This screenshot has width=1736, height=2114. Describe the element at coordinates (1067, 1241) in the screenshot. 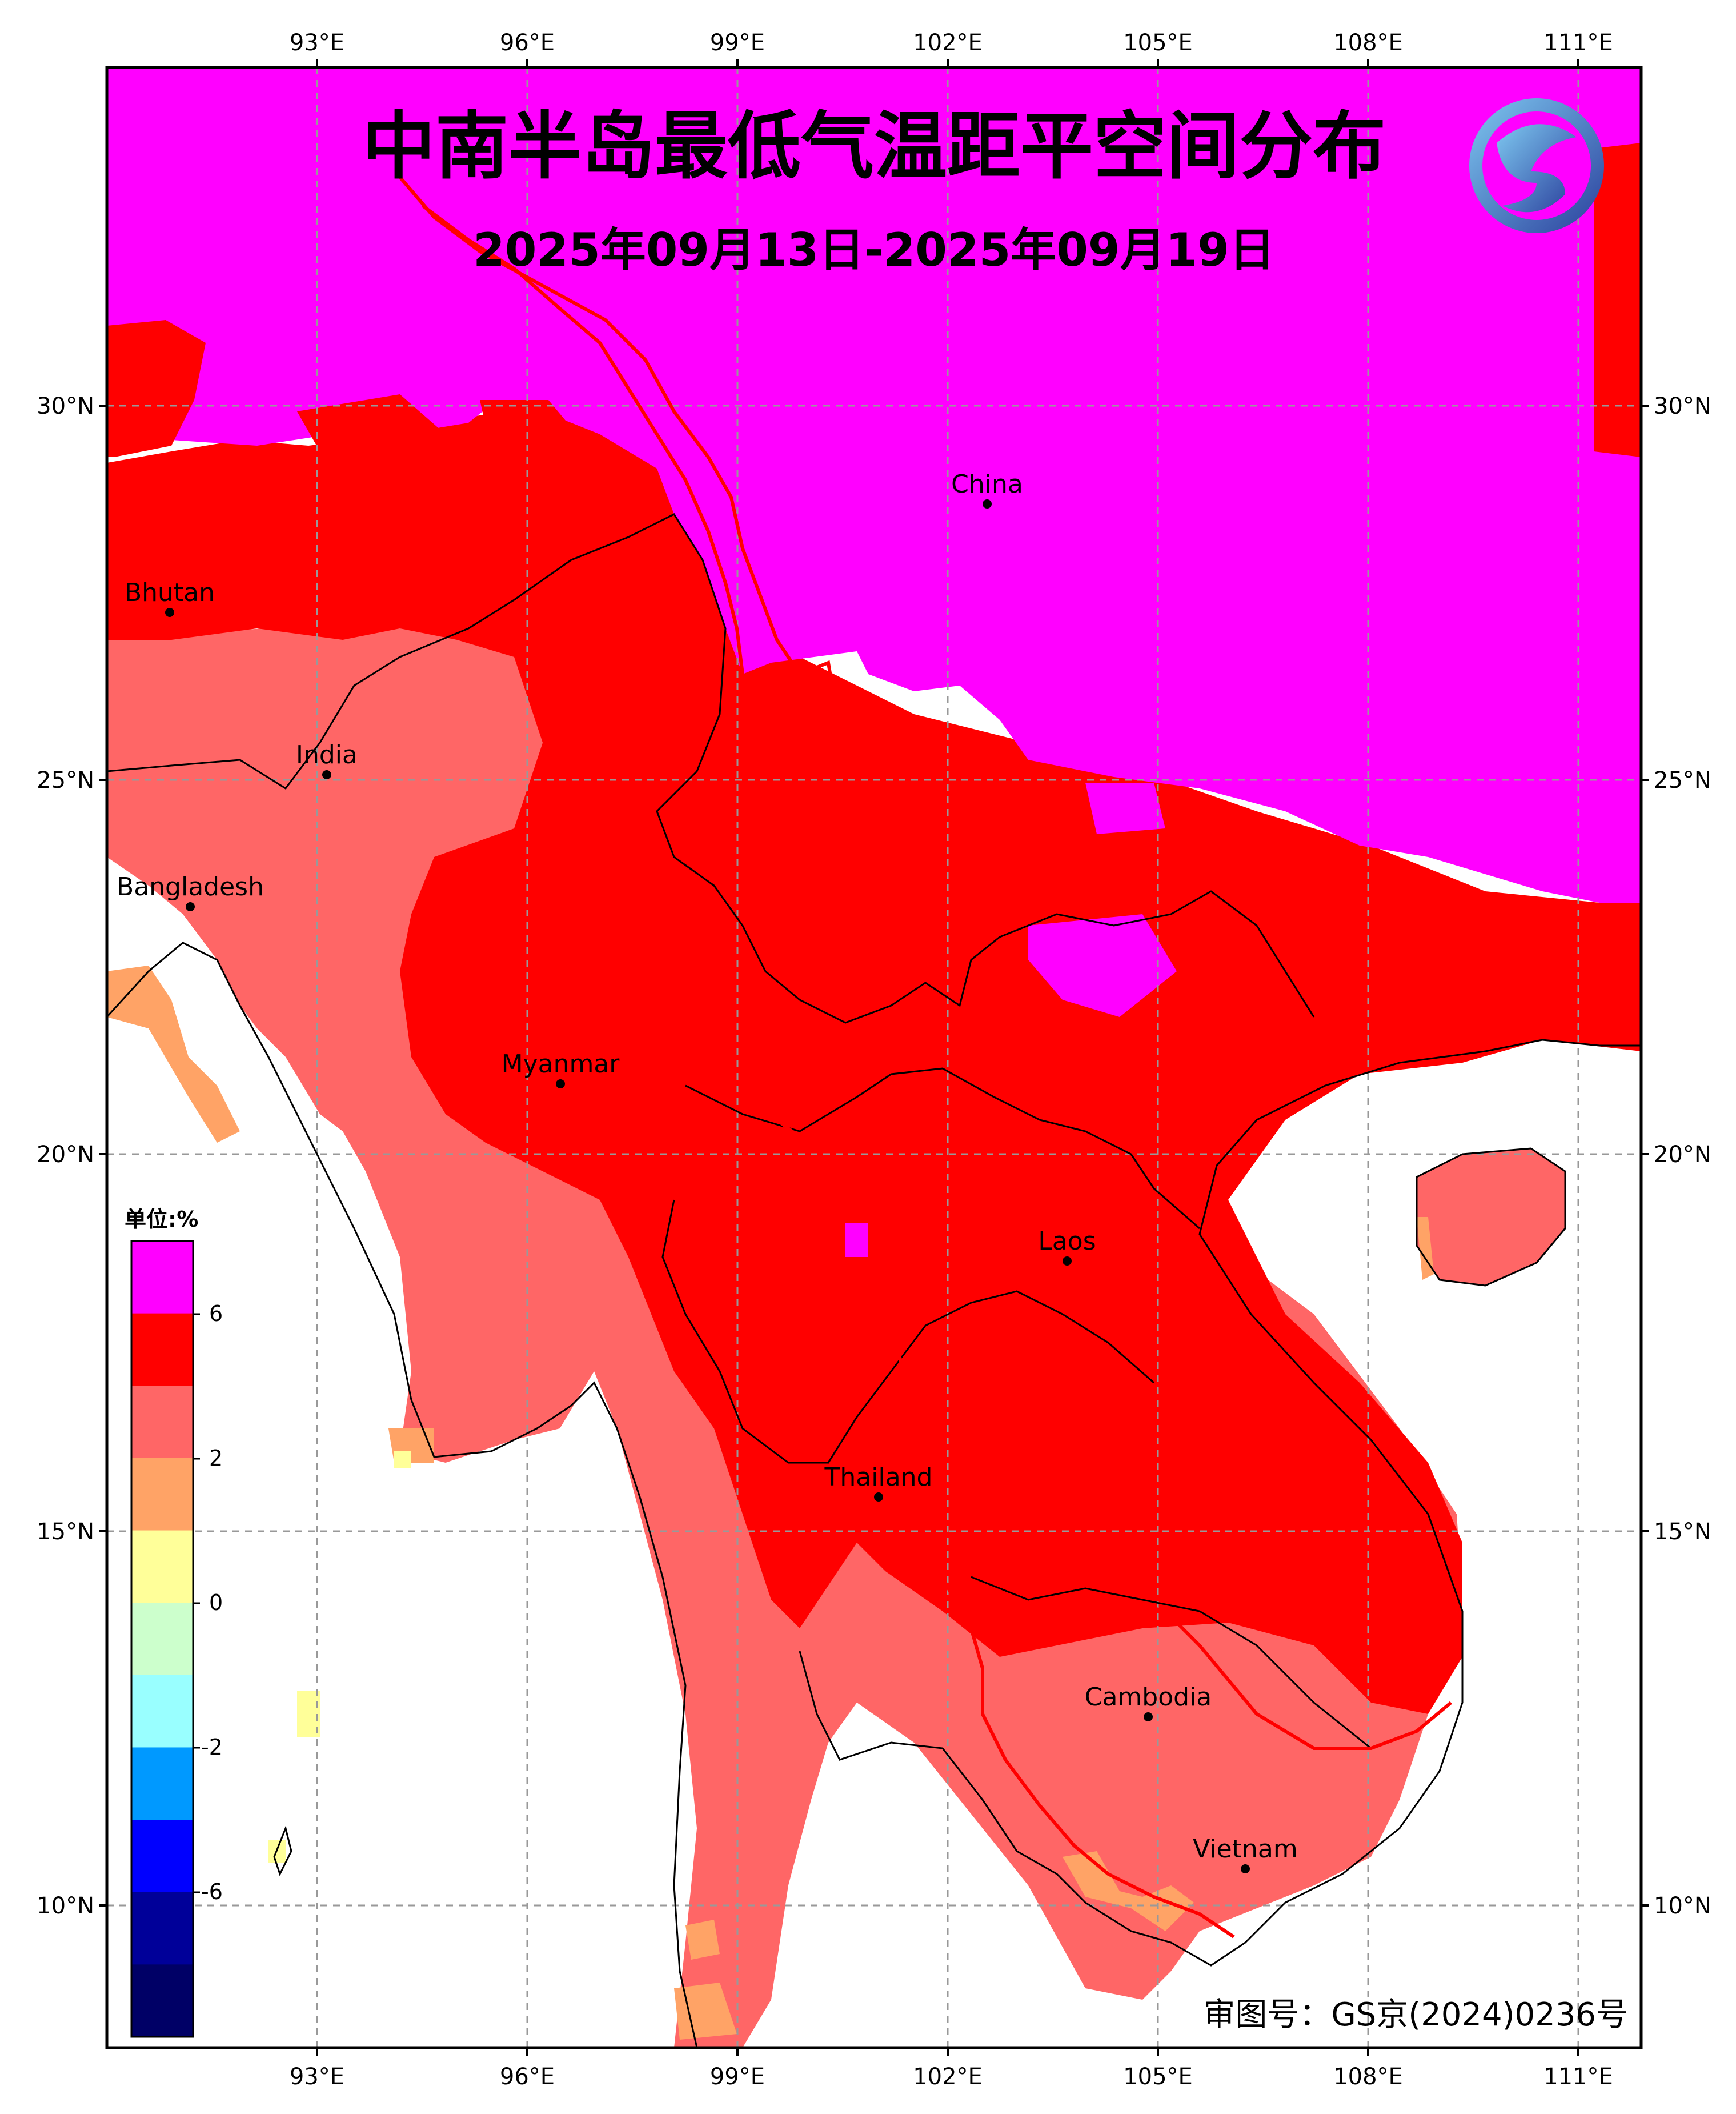

I see `country-label-laos: Laos` at that location.